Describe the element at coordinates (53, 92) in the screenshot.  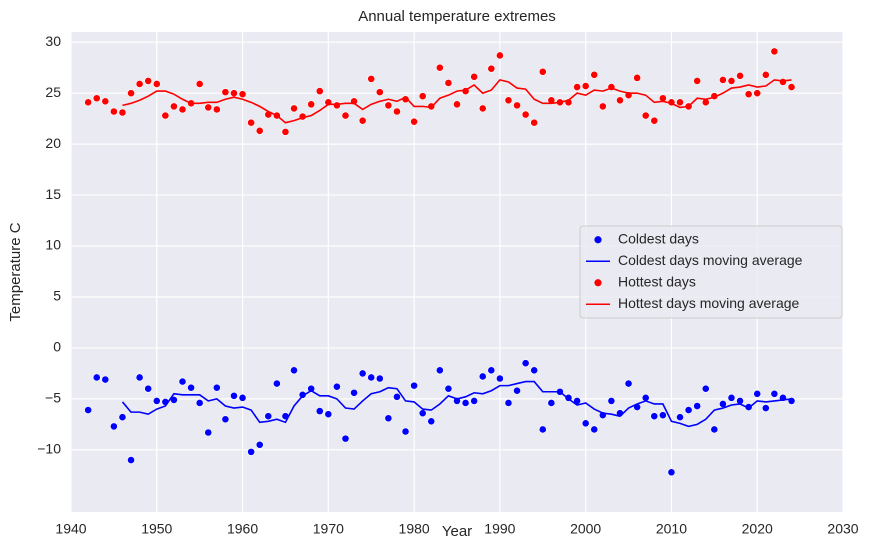
I see `y-tick-label: 25` at that location.